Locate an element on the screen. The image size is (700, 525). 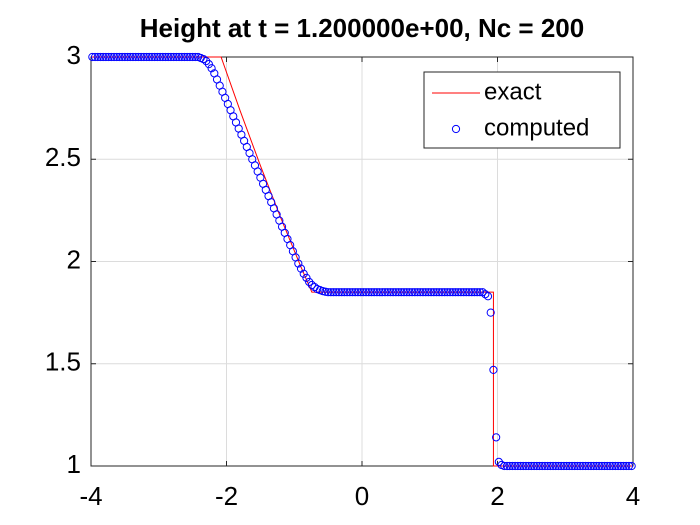
x-tick-label: 0 is located at coordinates (362, 496).